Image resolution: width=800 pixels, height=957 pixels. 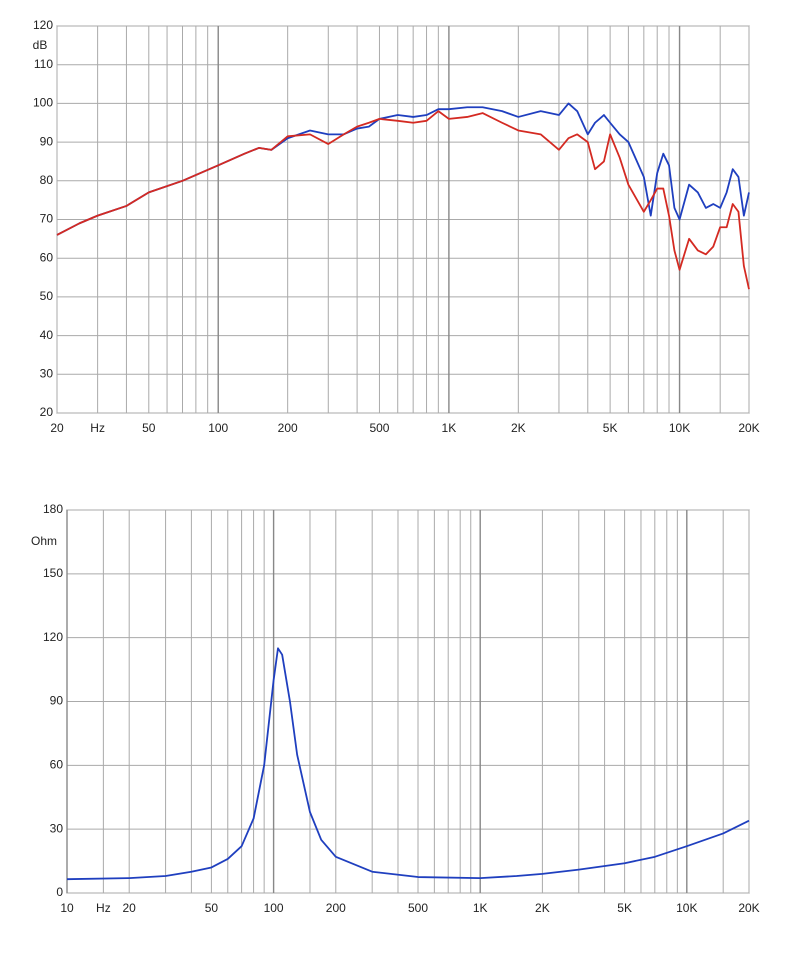 What do you see at coordinates (47, 180) in the screenshot?
I see `y-tick-label: 80` at bounding box center [47, 180].